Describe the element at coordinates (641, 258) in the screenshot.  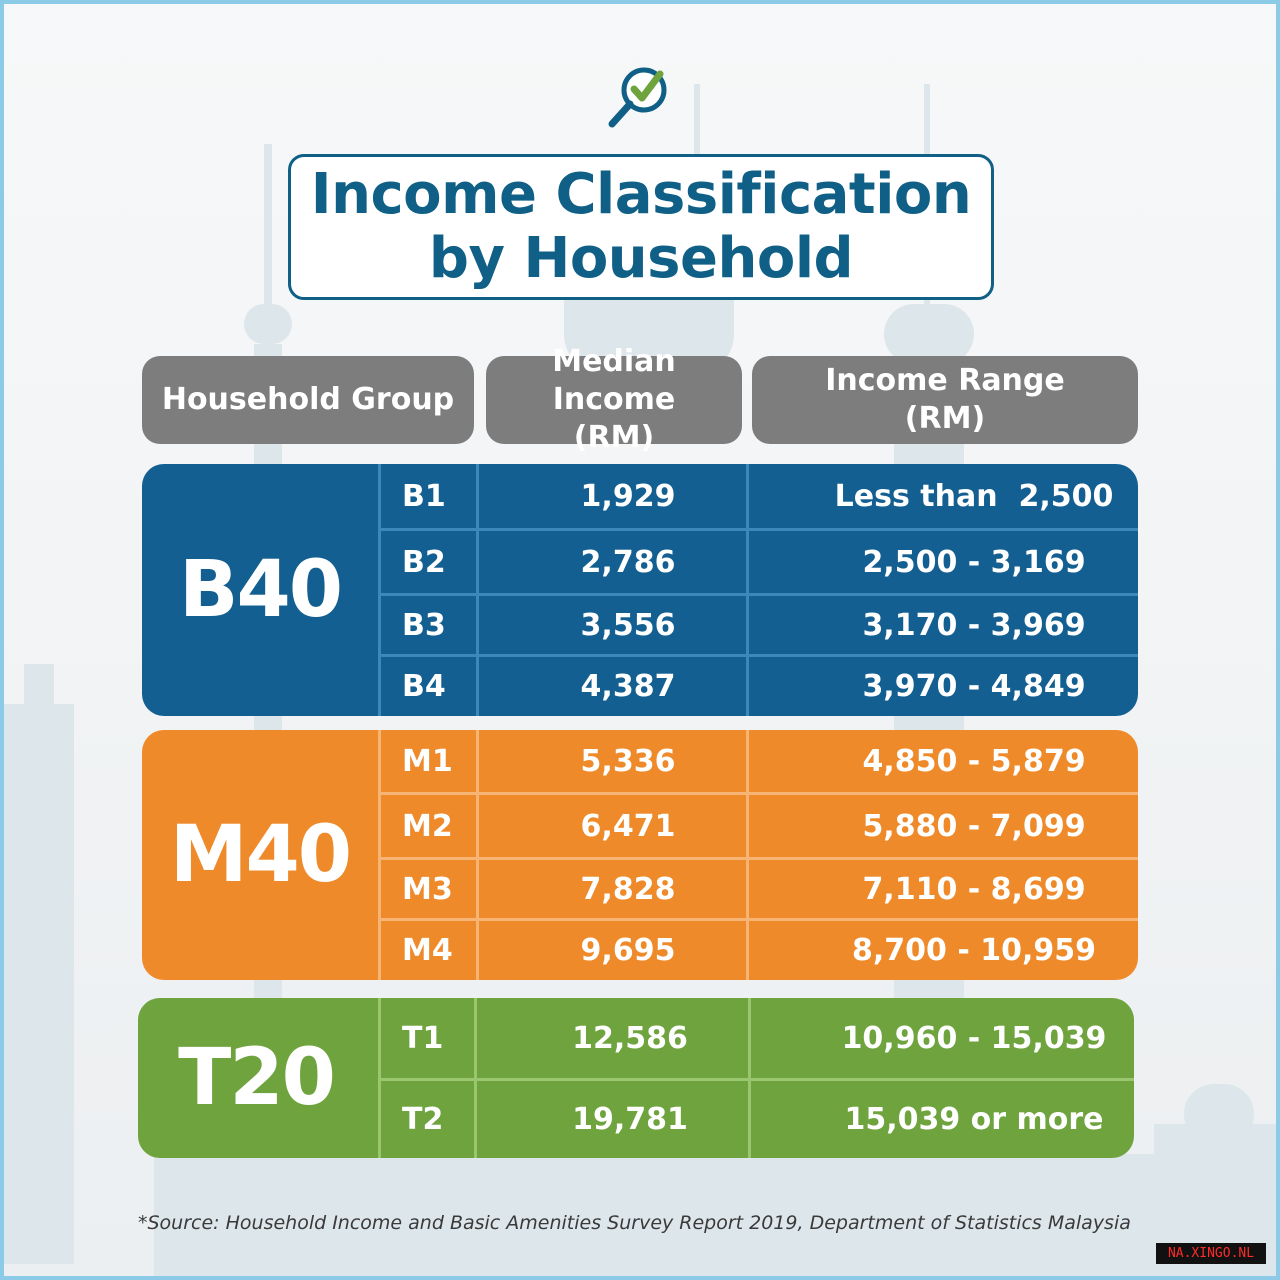
I see `title-line-2: by Household` at that location.